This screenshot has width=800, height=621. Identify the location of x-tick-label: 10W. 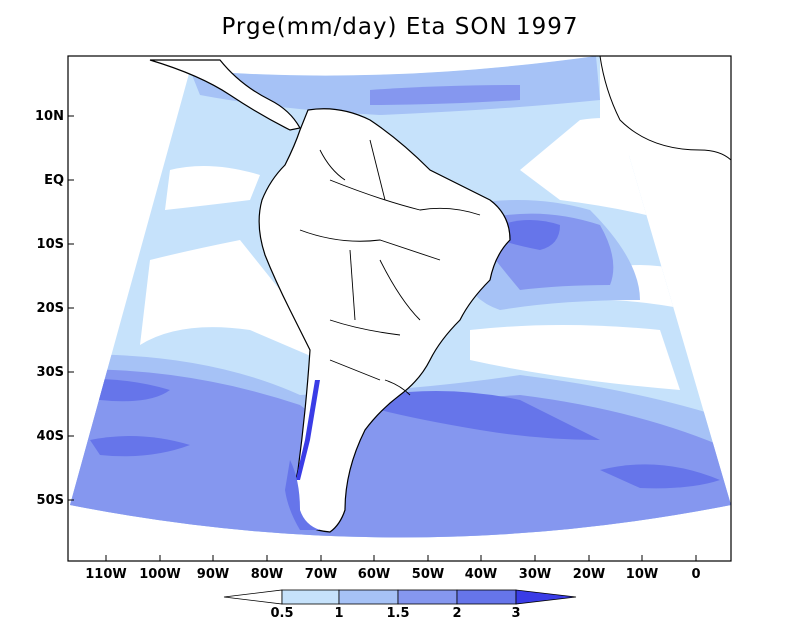
(642, 574).